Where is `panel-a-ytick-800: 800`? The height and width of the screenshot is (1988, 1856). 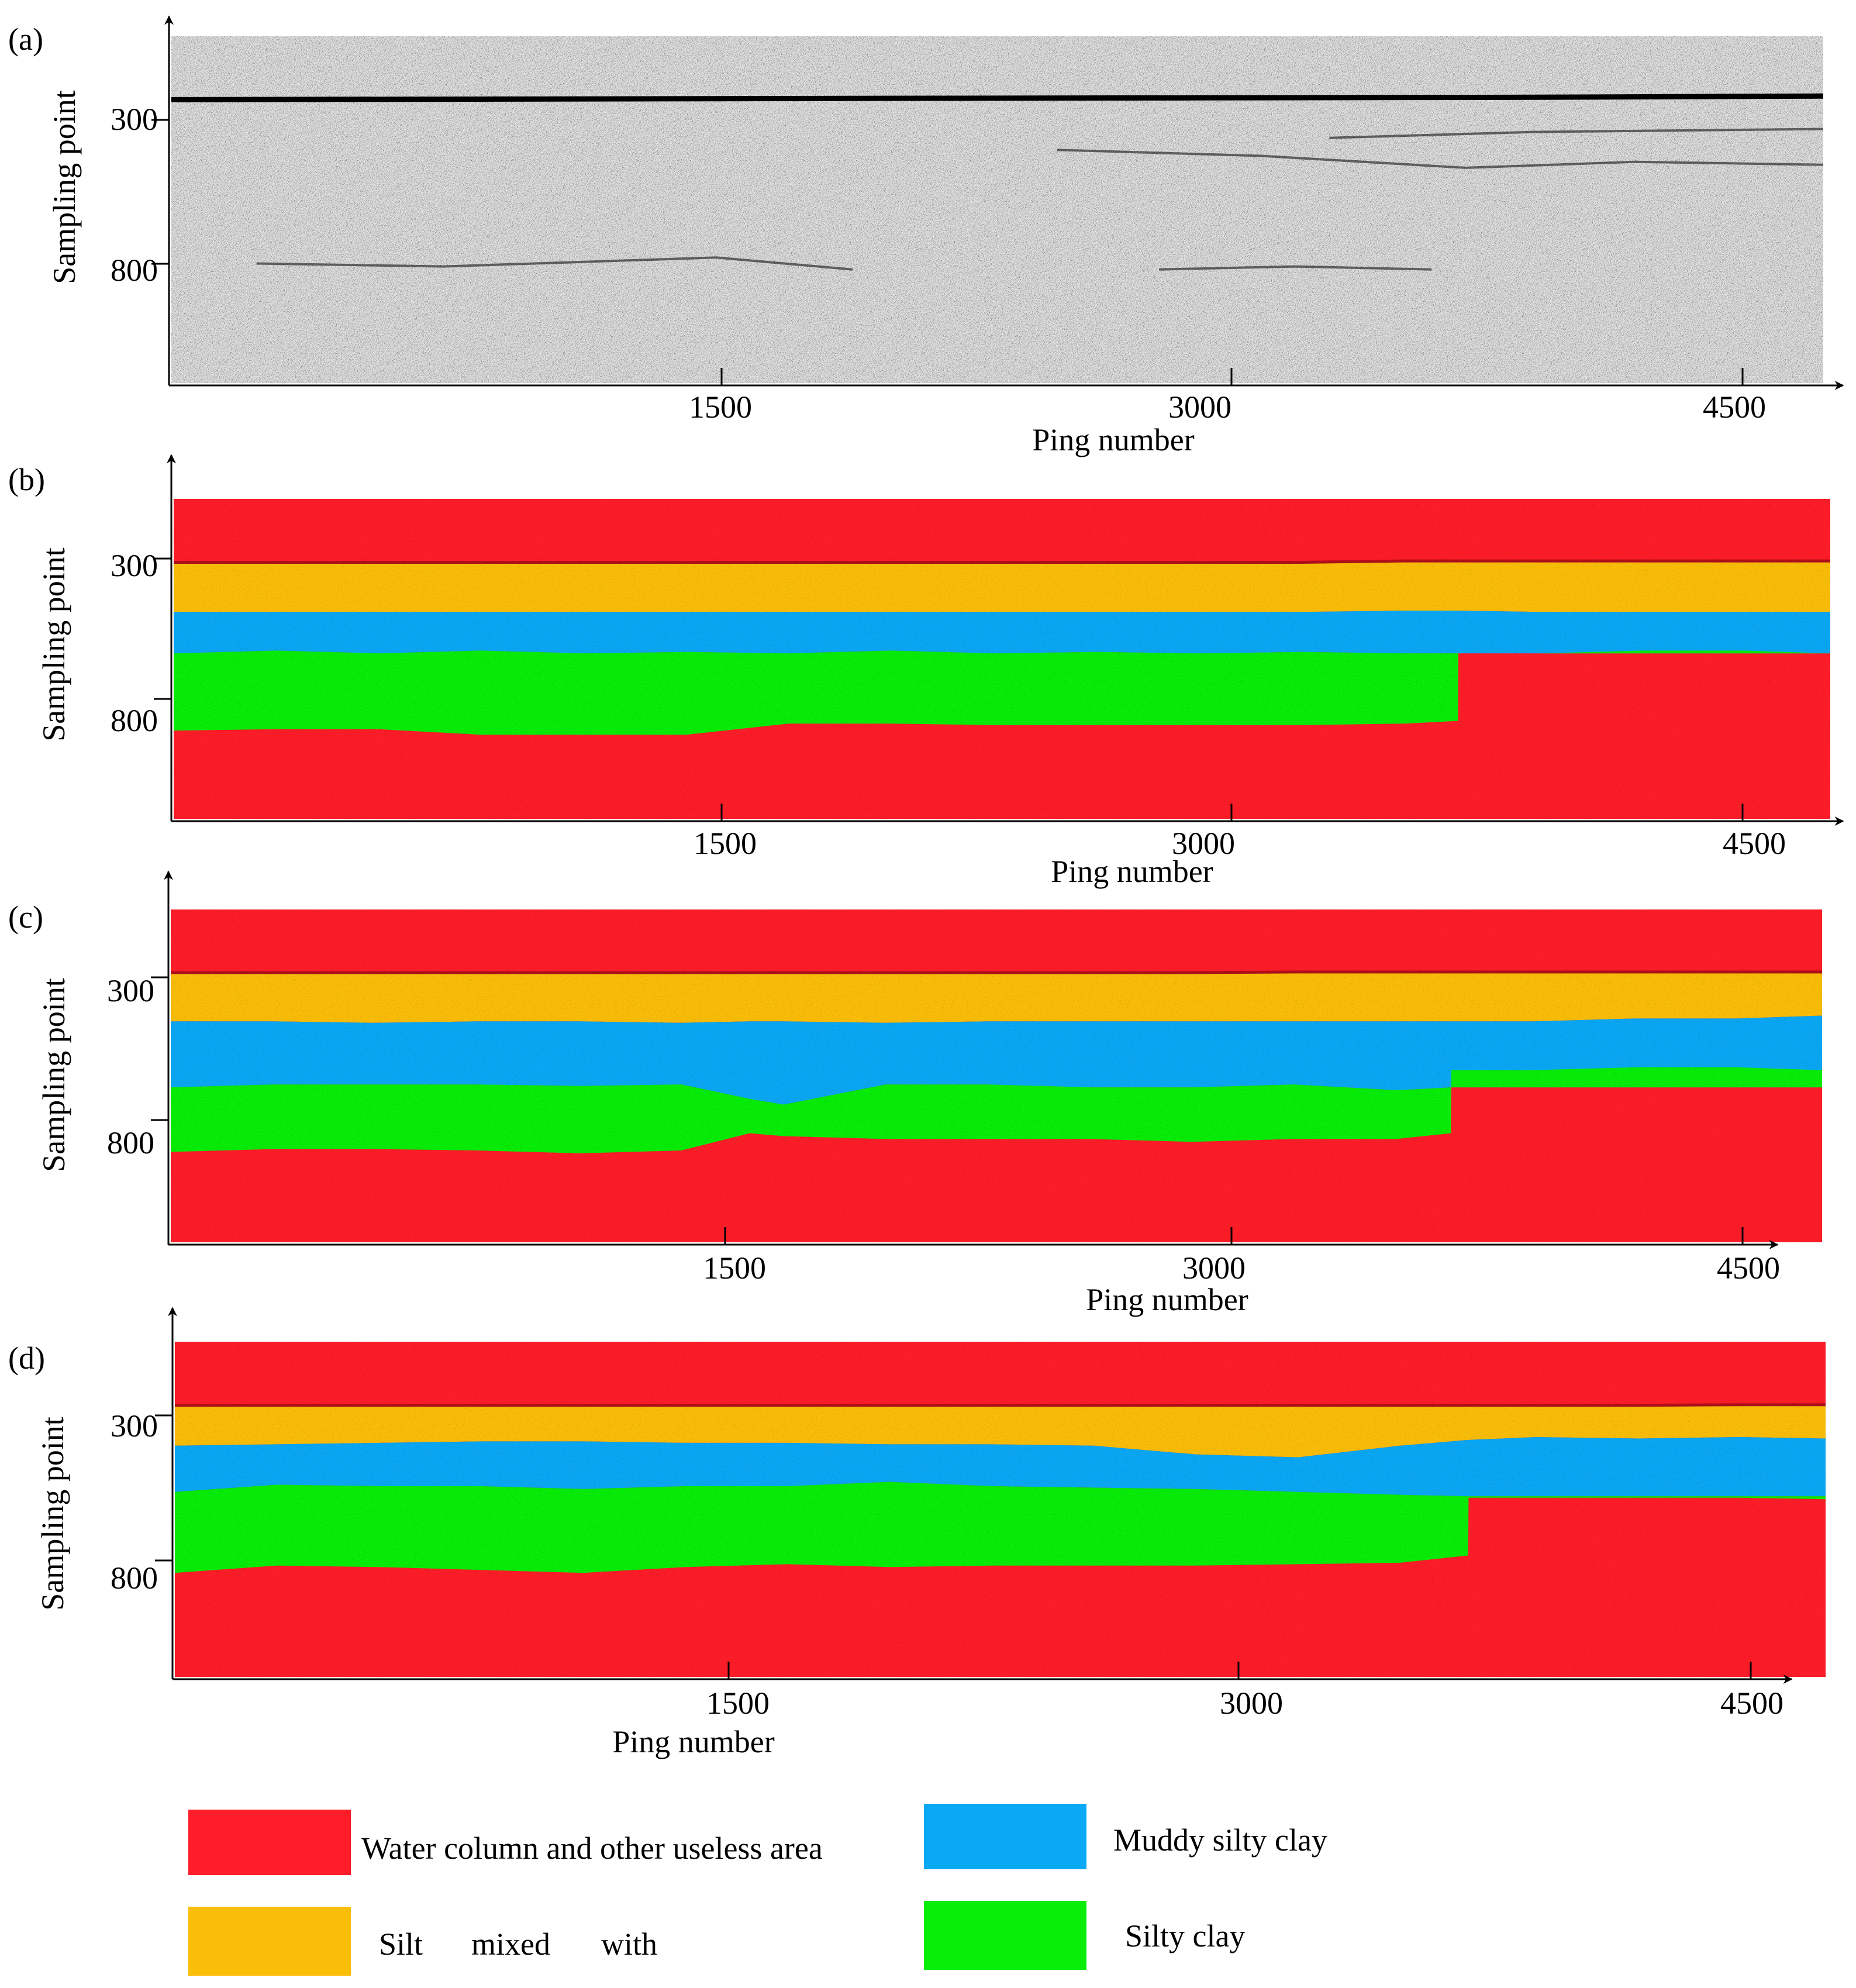 panel-a-ytick-800: 800 is located at coordinates (134, 270).